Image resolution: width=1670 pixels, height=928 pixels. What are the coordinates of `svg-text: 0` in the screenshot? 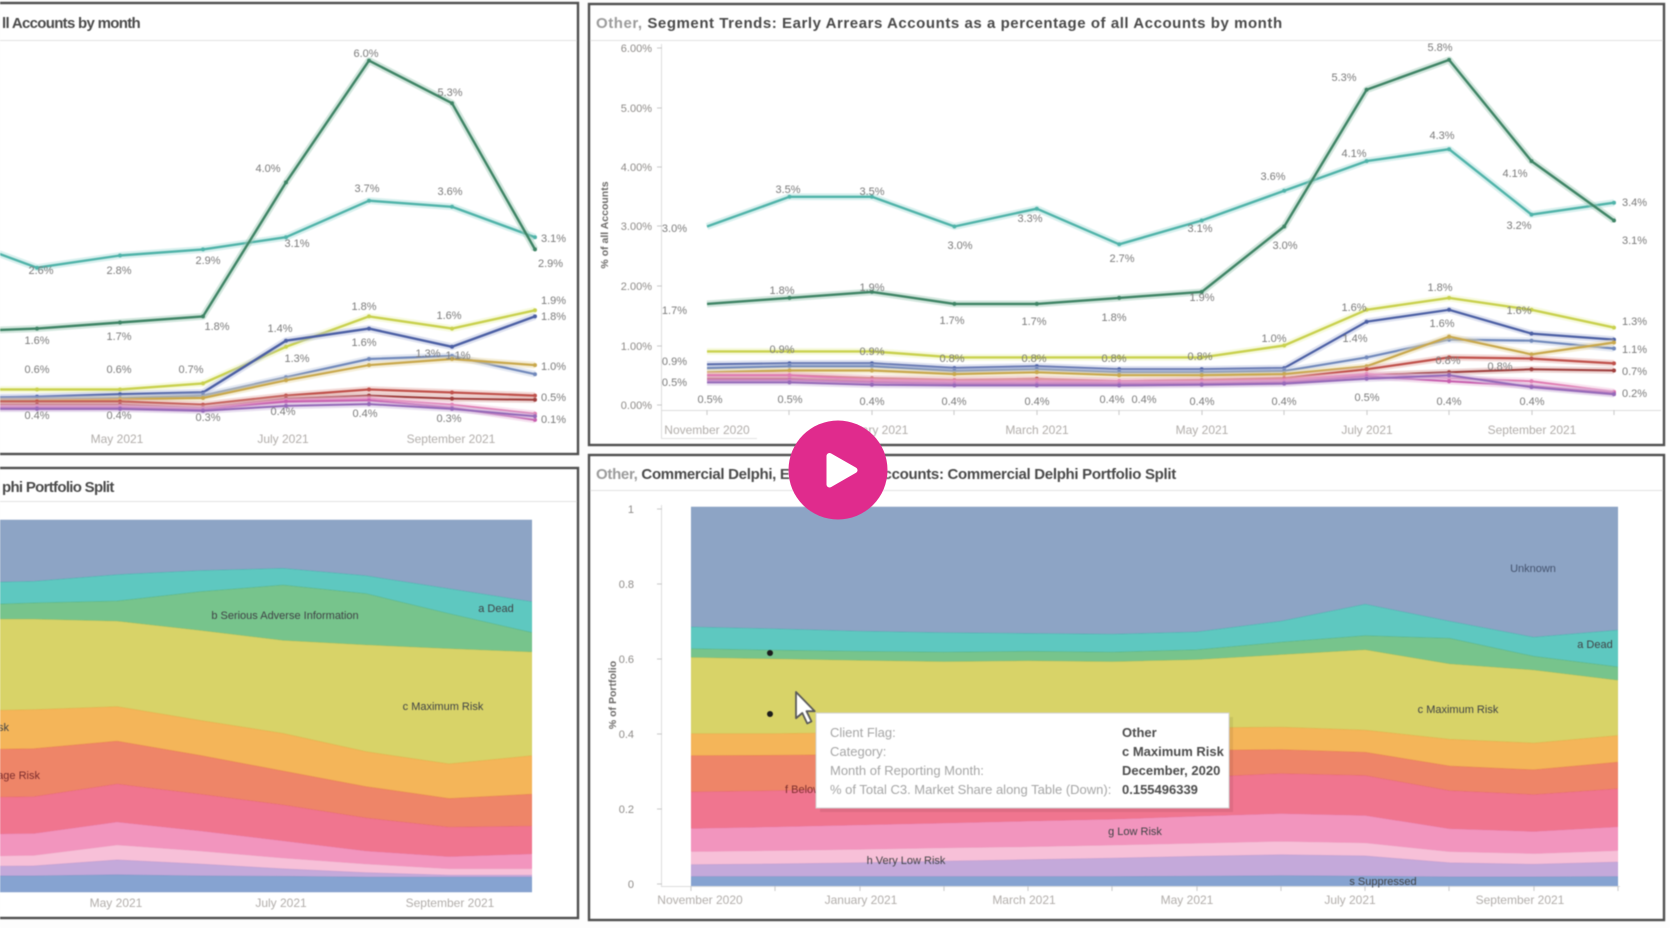 It's located at (631, 885).